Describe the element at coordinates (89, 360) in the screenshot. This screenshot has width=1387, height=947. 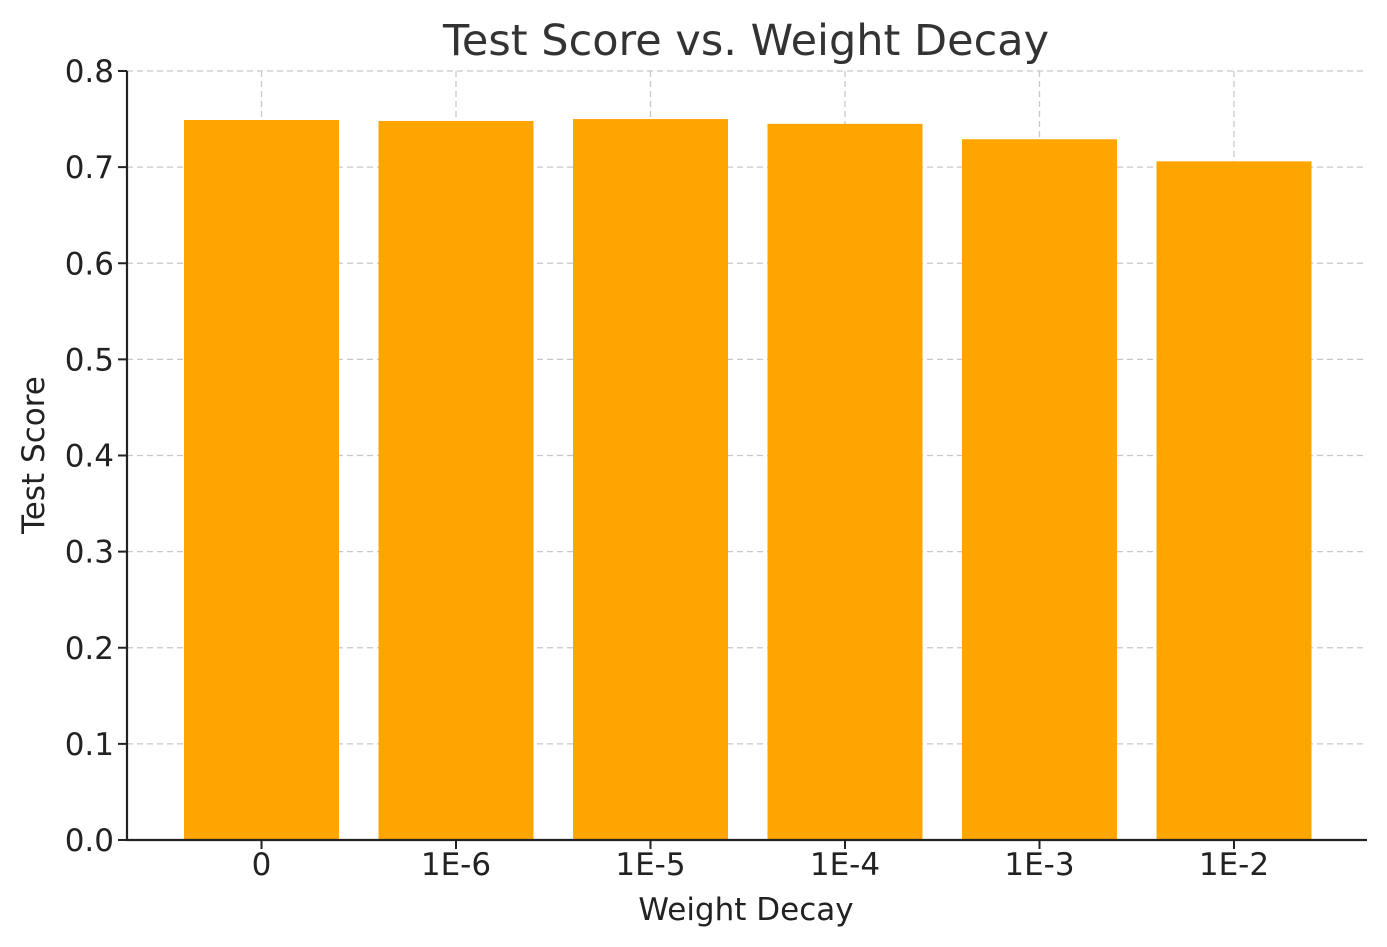
I see `y-tick-label: 0.5` at that location.